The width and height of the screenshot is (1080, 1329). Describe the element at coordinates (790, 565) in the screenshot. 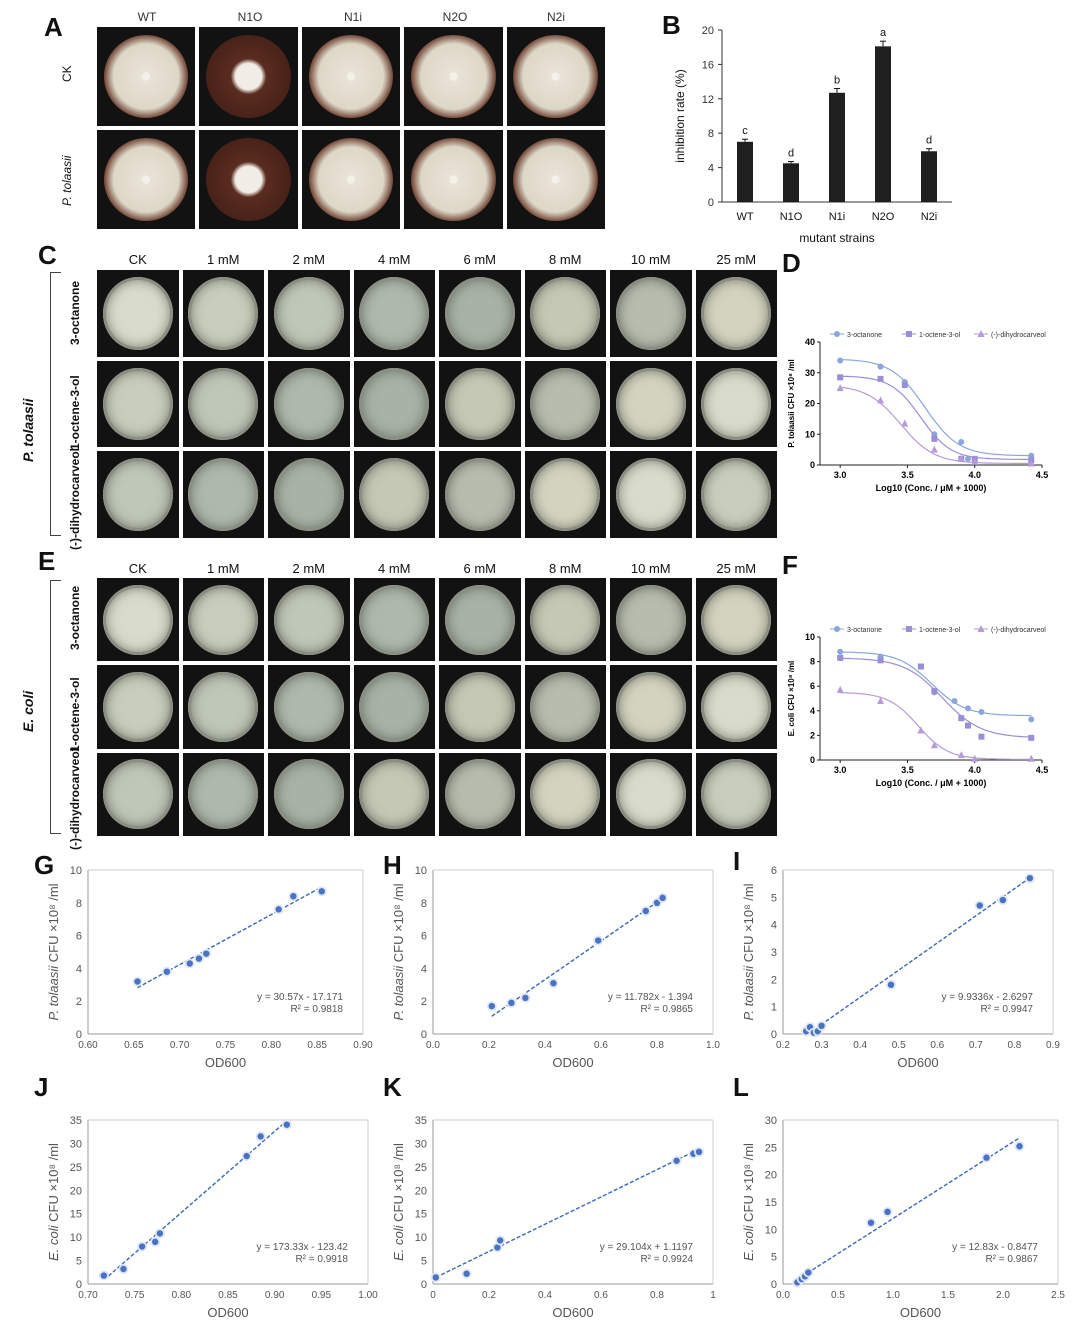

I see `panel-label-f: F` at that location.